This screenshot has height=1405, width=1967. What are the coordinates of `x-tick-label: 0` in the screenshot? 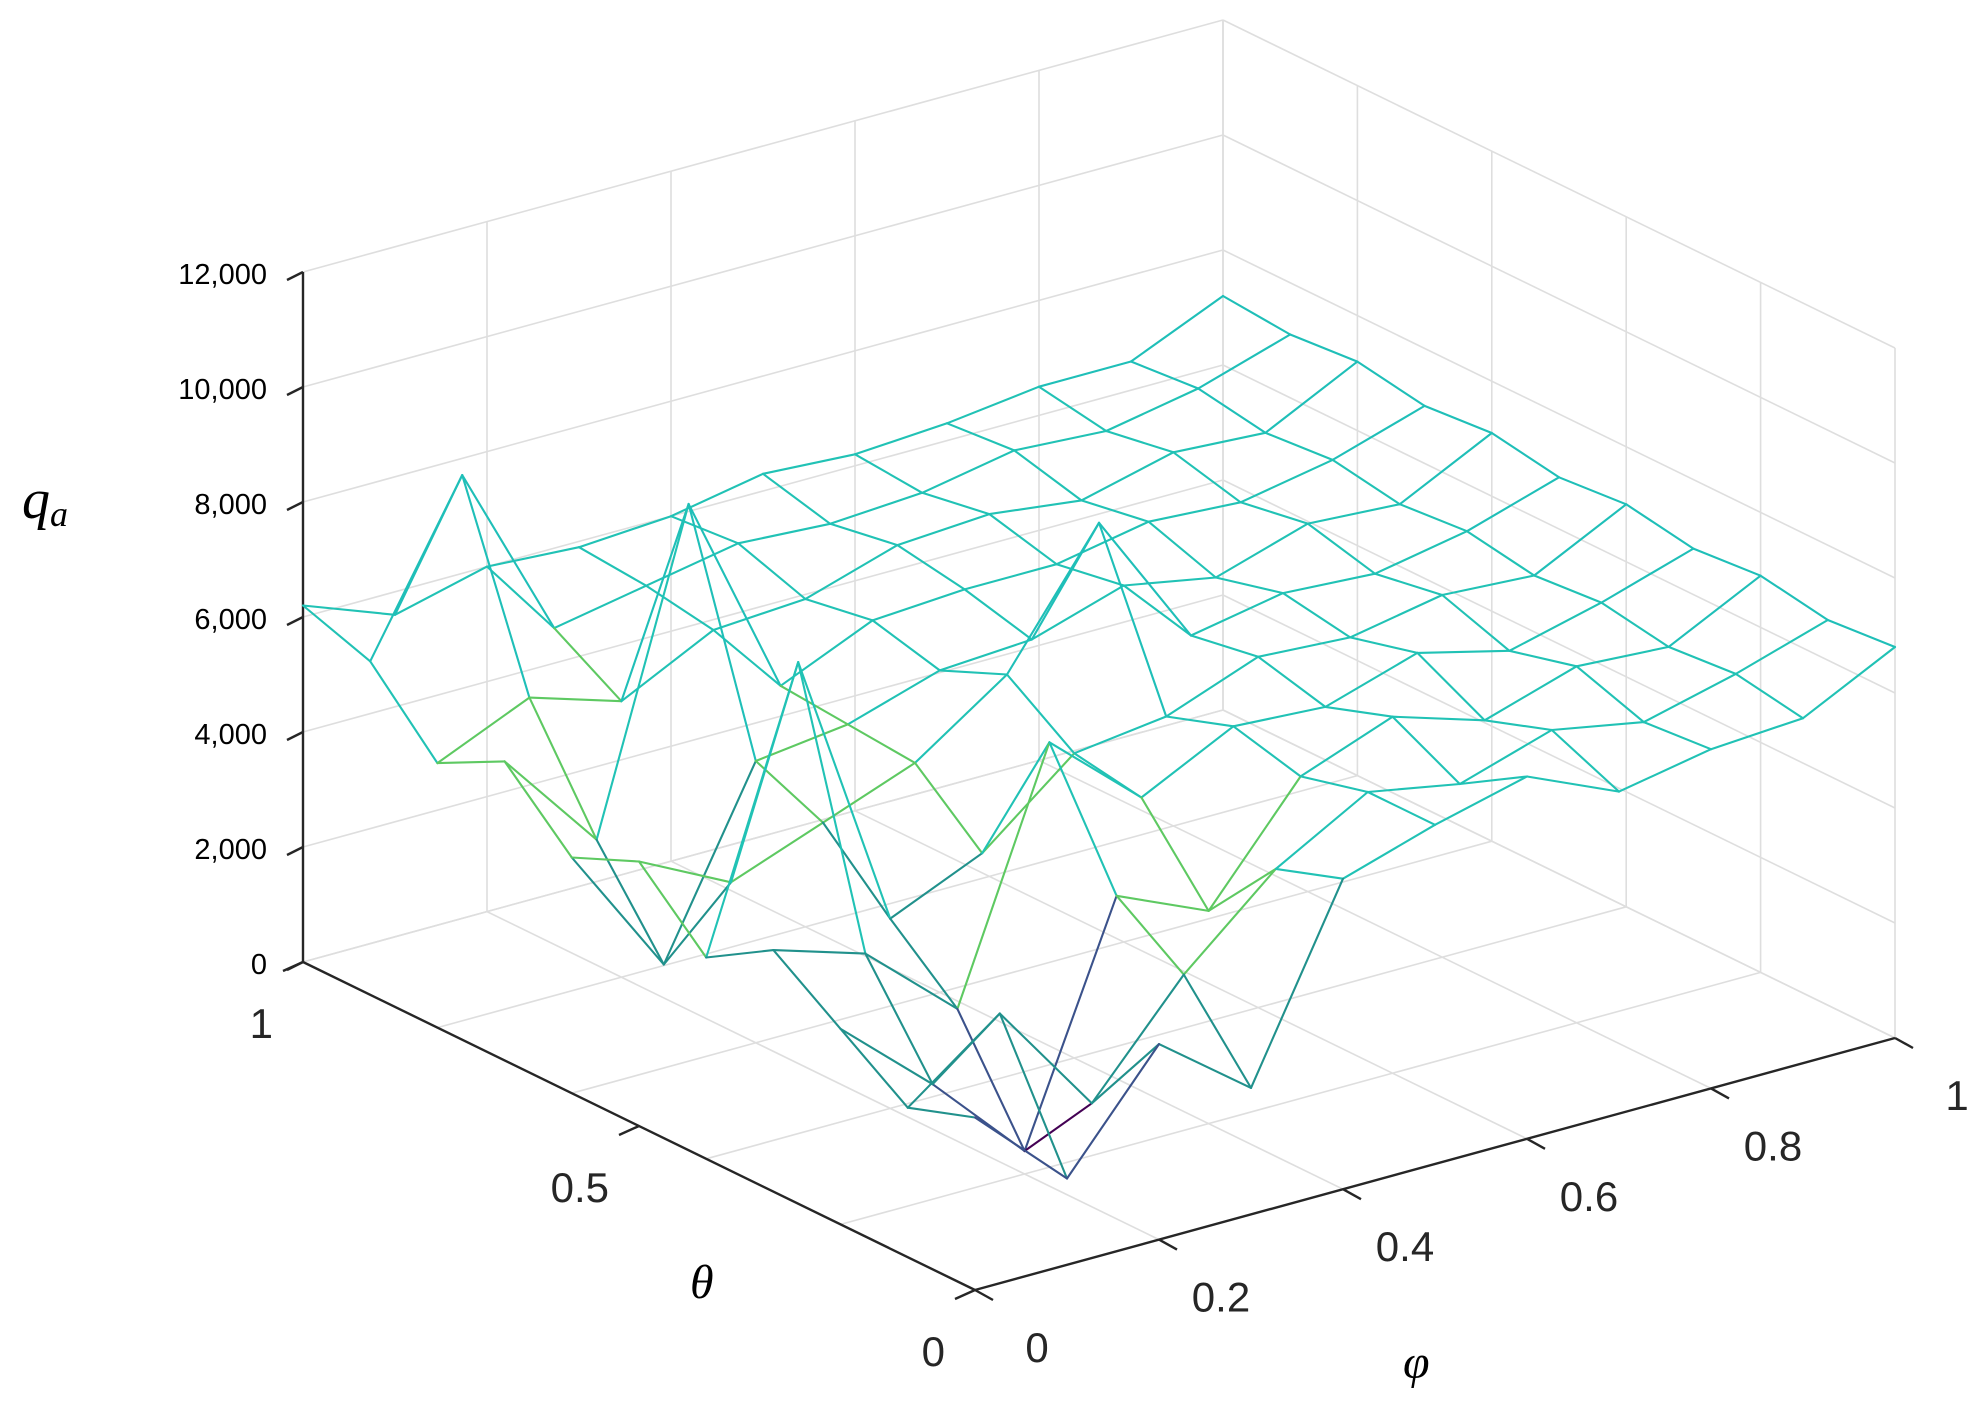 It's located at (1036, 1347).